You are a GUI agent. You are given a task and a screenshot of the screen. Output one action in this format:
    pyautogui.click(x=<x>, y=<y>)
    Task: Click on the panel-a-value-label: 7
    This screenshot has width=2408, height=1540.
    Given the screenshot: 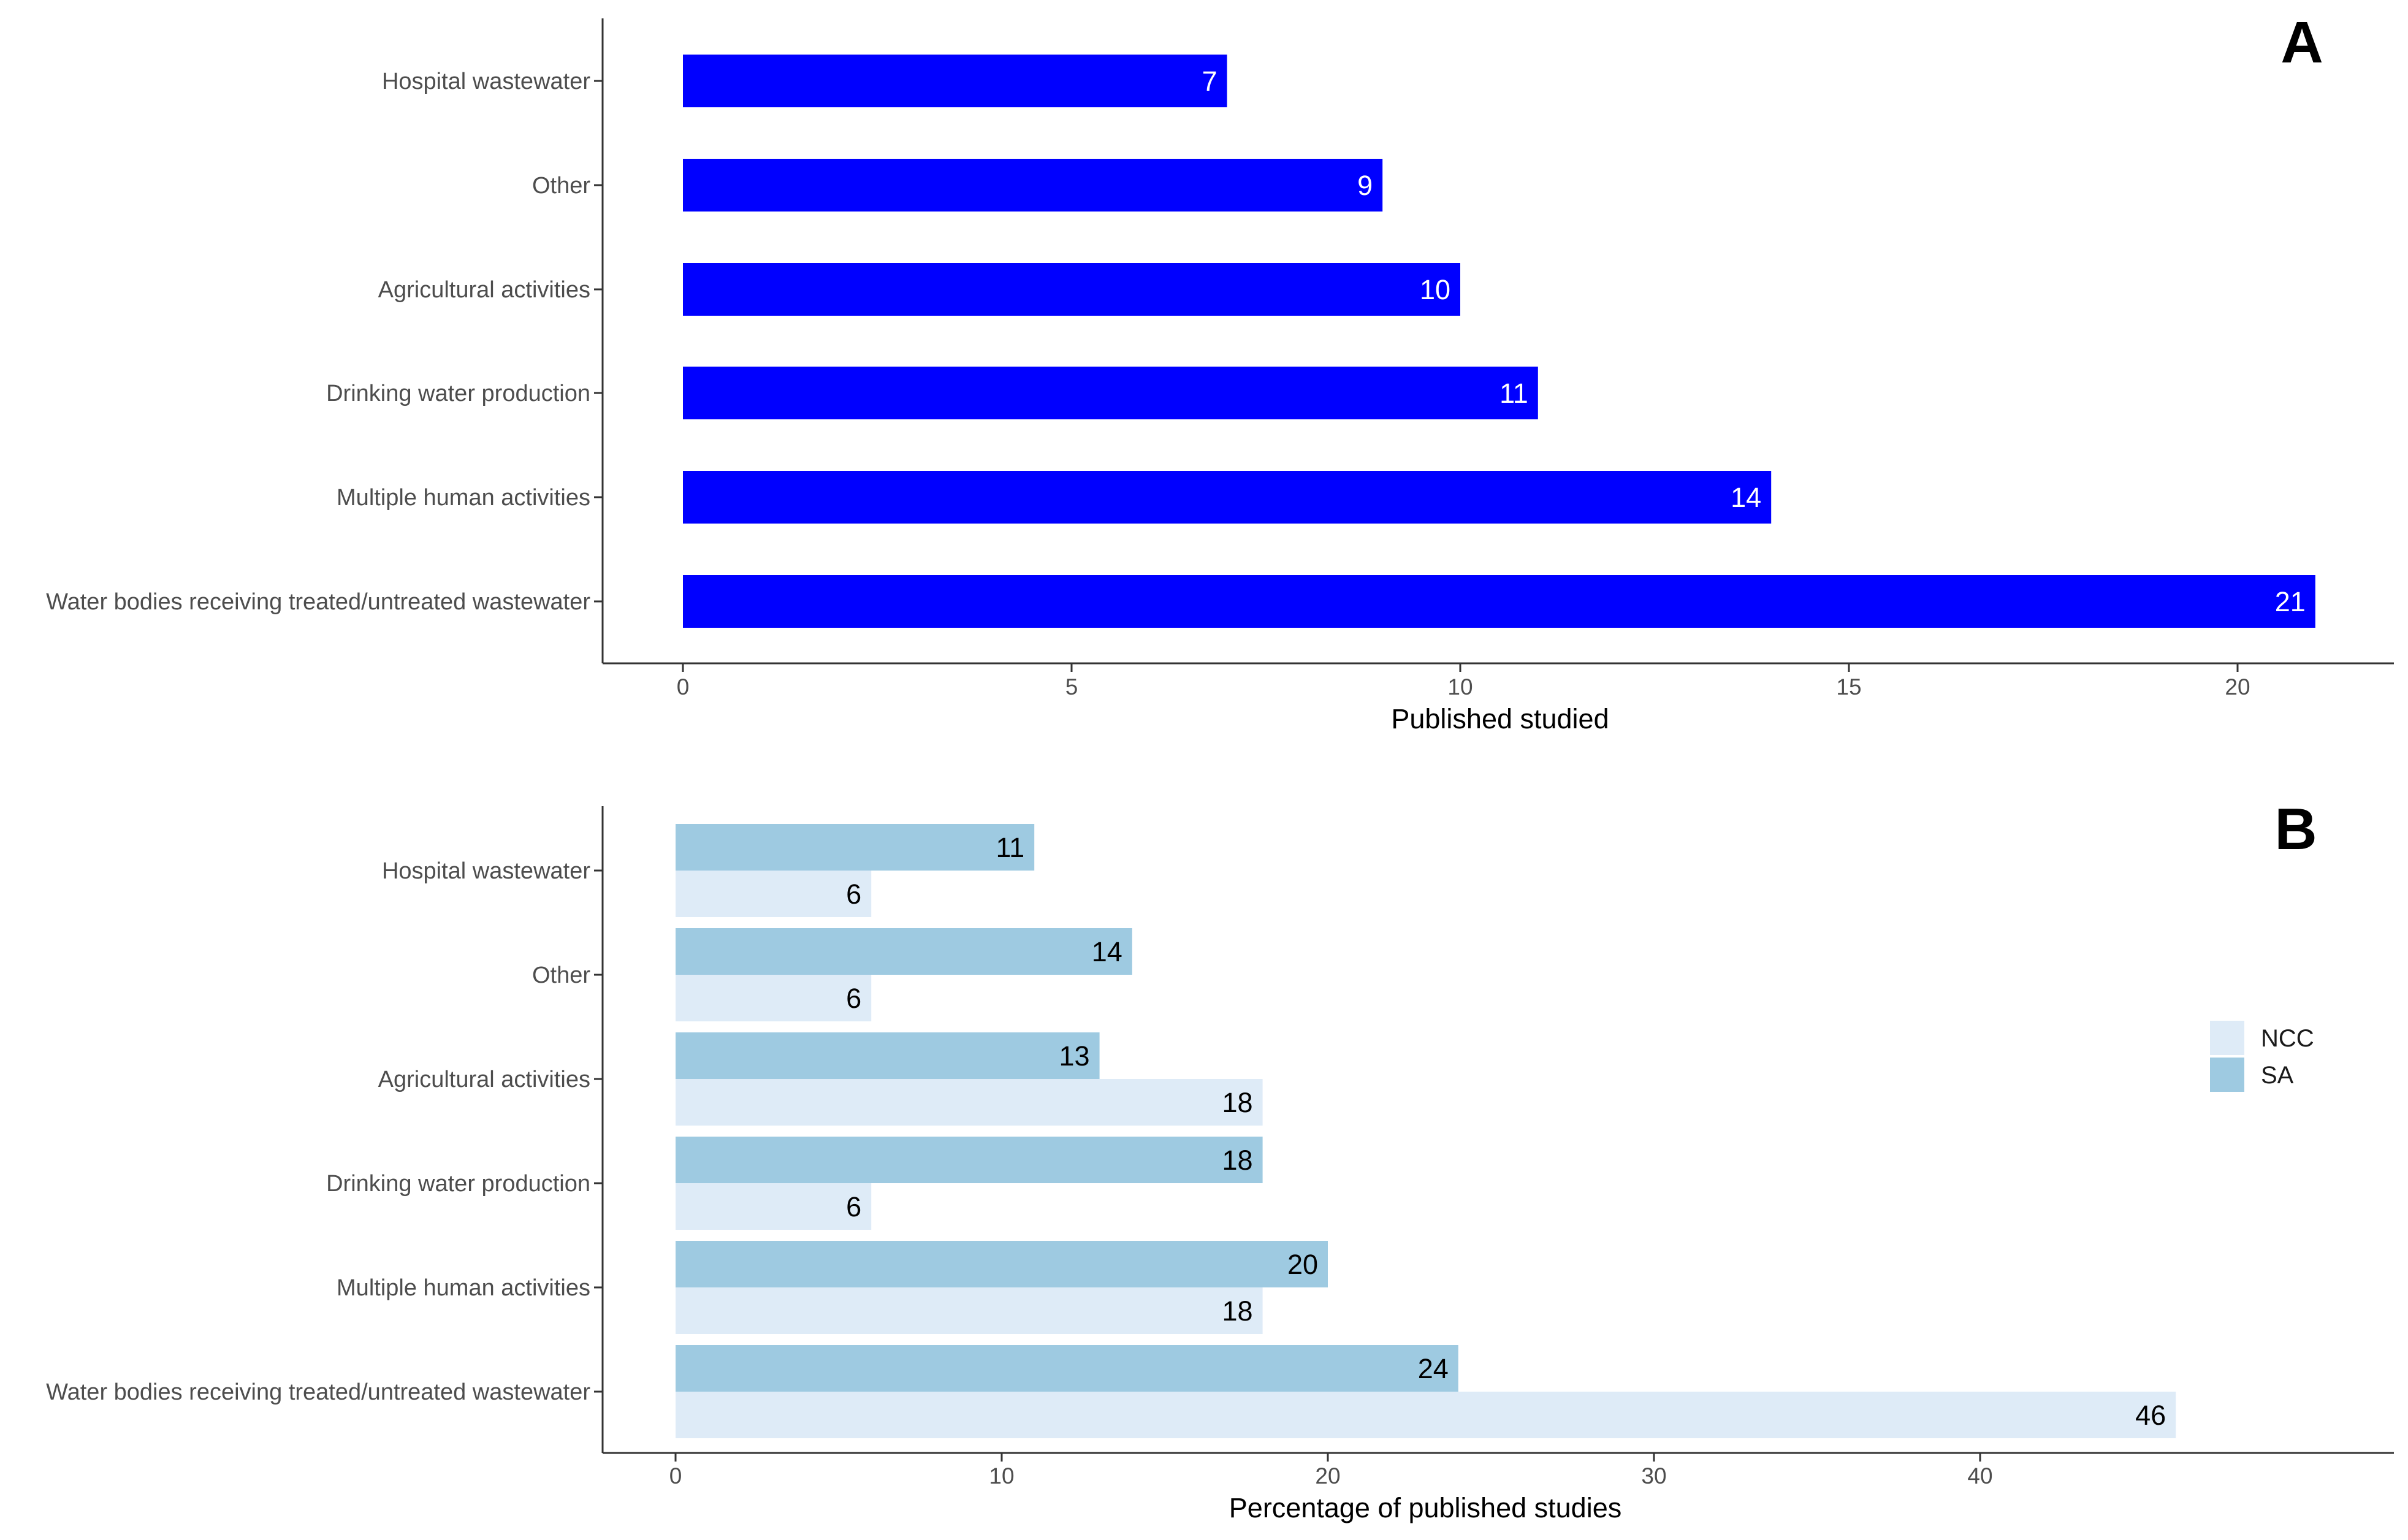 What is the action you would take?
    pyautogui.click(x=1209, y=82)
    